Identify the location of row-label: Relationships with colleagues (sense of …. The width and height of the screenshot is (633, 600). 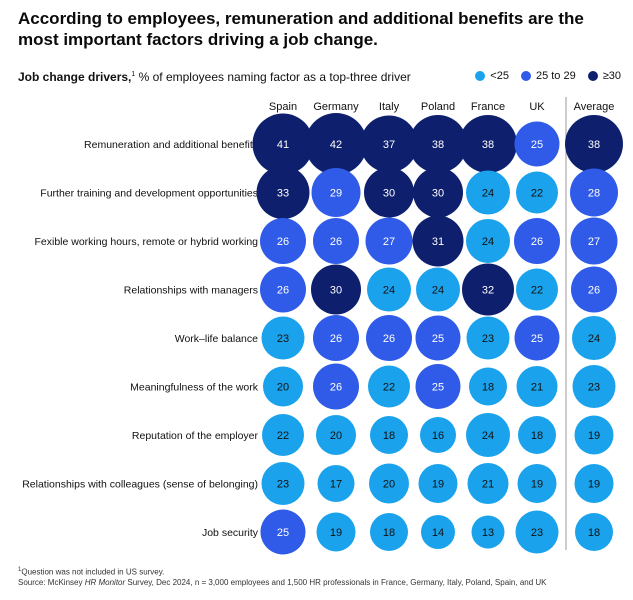
(140, 485).